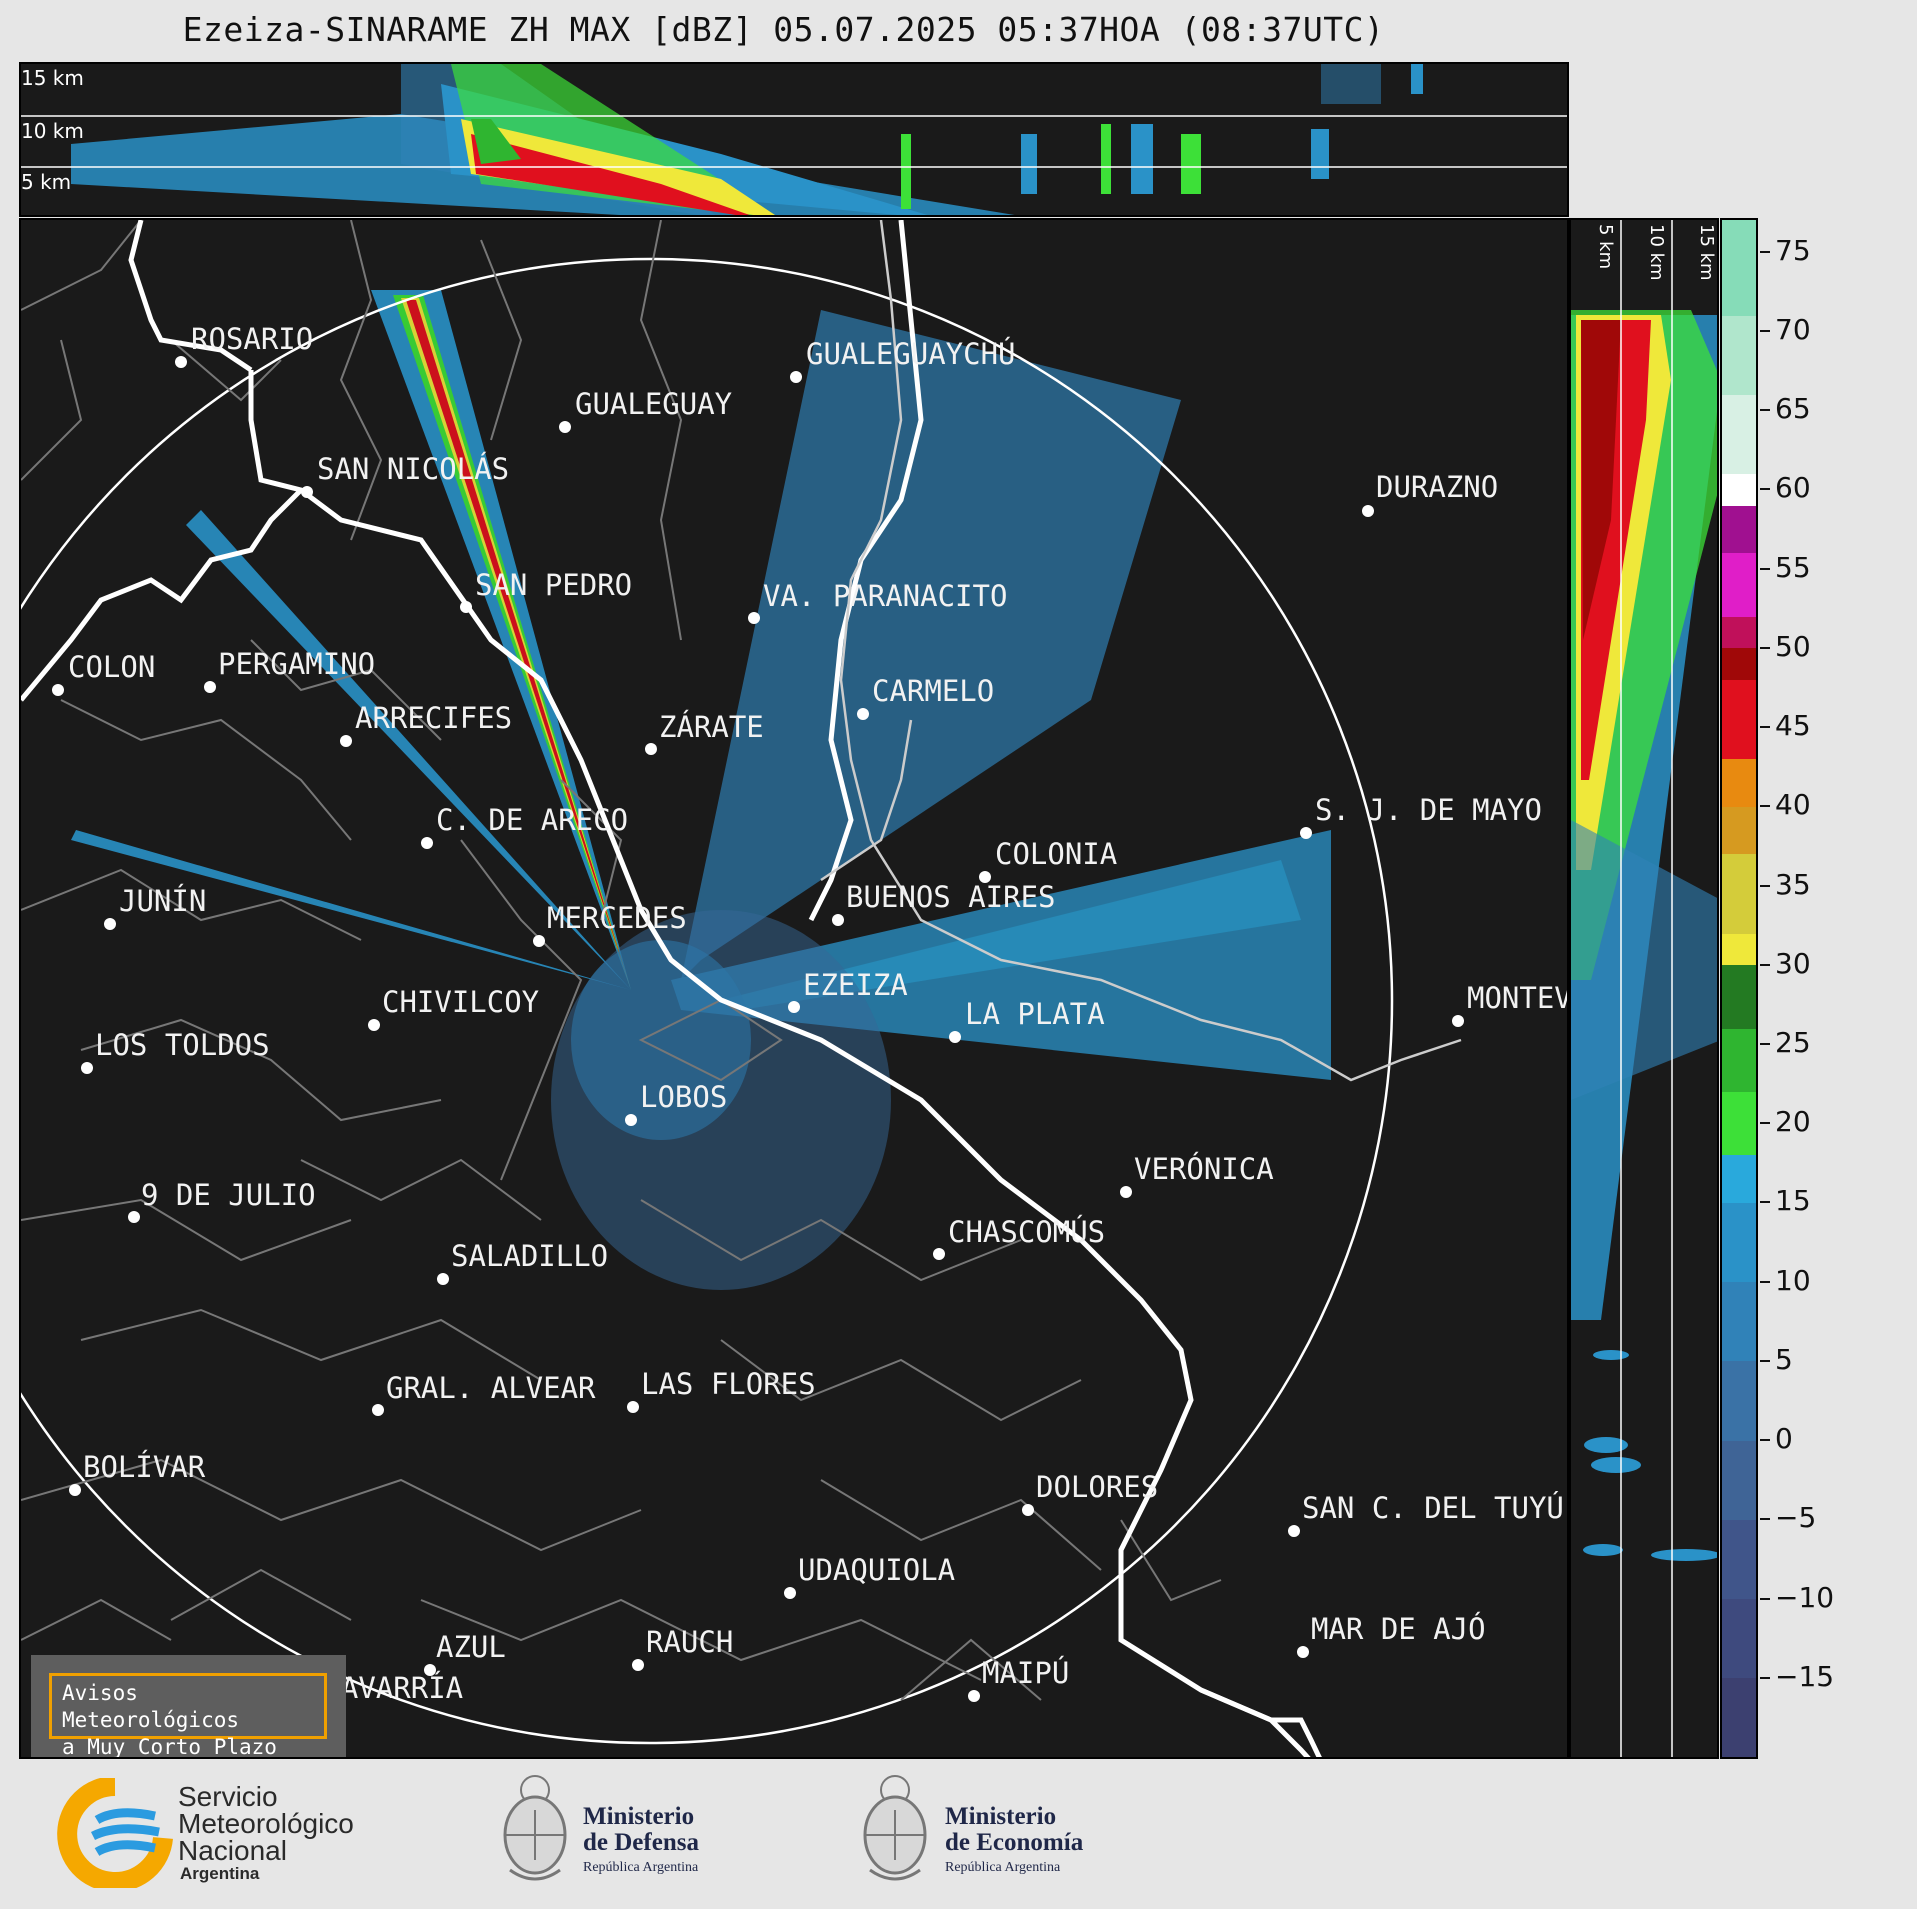 This screenshot has height=1909, width=1917. Describe the element at coordinates (1793, 250) in the screenshot. I see `colorbar-tick-label: 75` at that location.